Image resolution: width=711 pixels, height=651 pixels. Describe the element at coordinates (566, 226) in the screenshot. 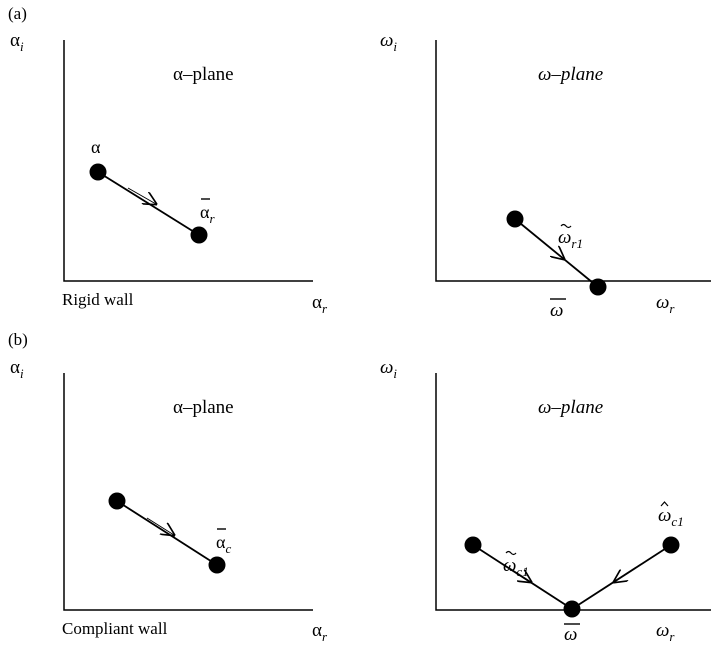

I see `tilde-accent-a-right` at that location.